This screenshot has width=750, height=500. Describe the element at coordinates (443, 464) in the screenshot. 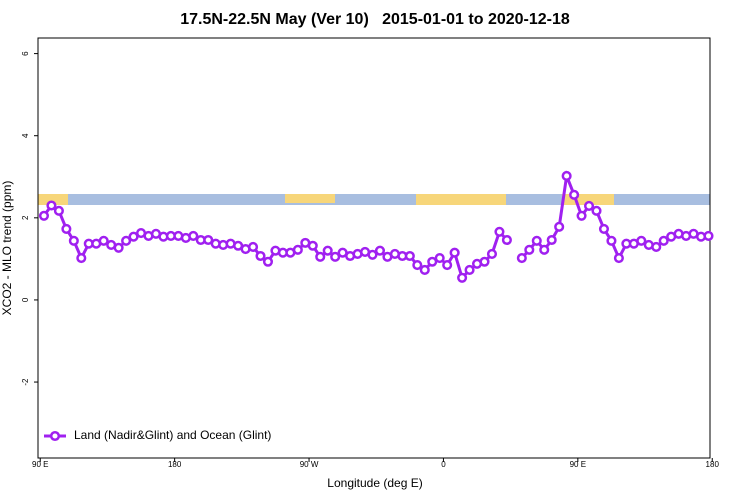

I see `x-tick-label: 0` at that location.